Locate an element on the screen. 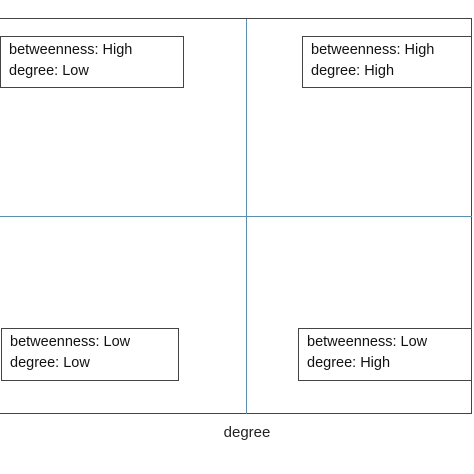  horizontal-divider is located at coordinates (236, 216).